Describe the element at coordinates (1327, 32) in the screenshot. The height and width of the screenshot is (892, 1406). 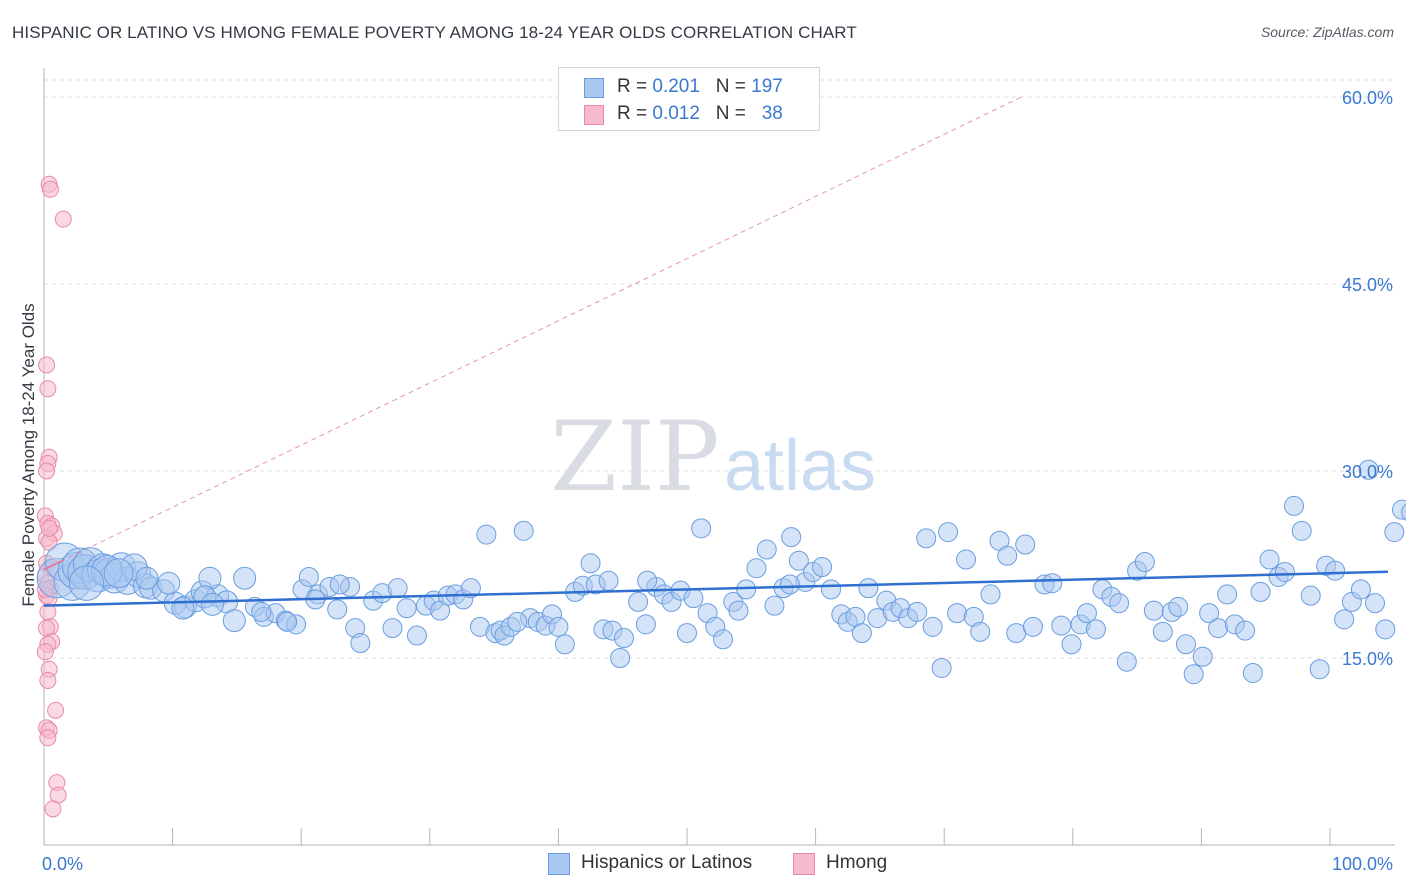
I see `source-label: Source: ZipAtlas.com` at that location.